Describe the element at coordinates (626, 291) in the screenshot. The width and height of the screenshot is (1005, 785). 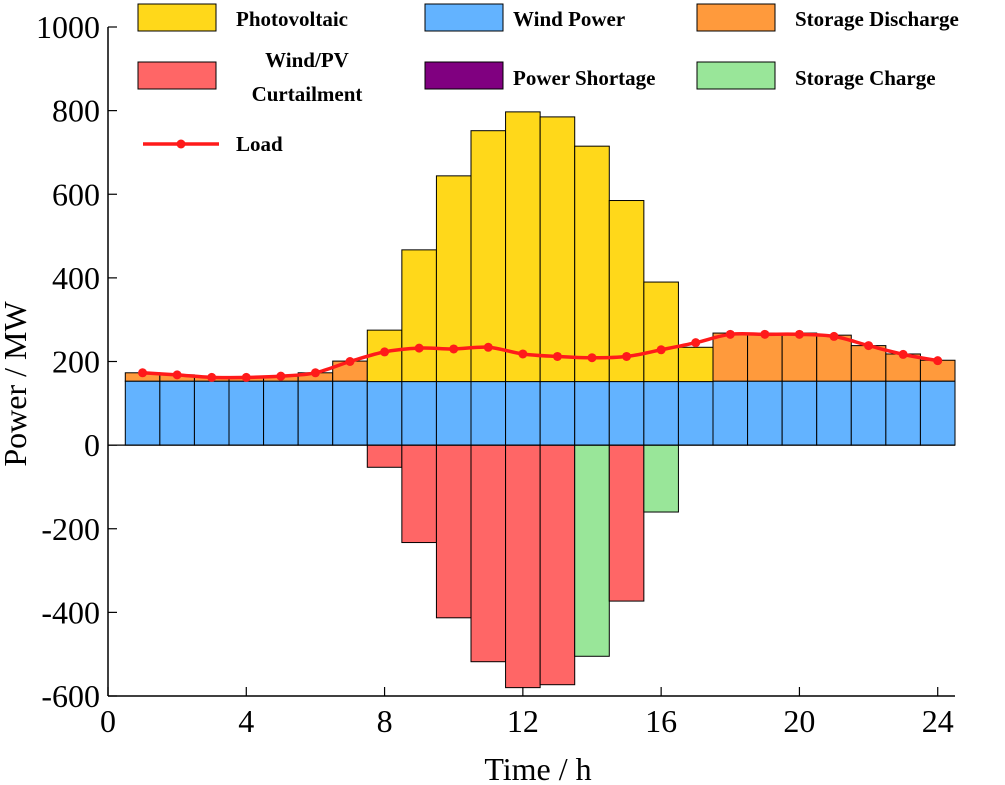
I see `bar-pv-h15` at that location.